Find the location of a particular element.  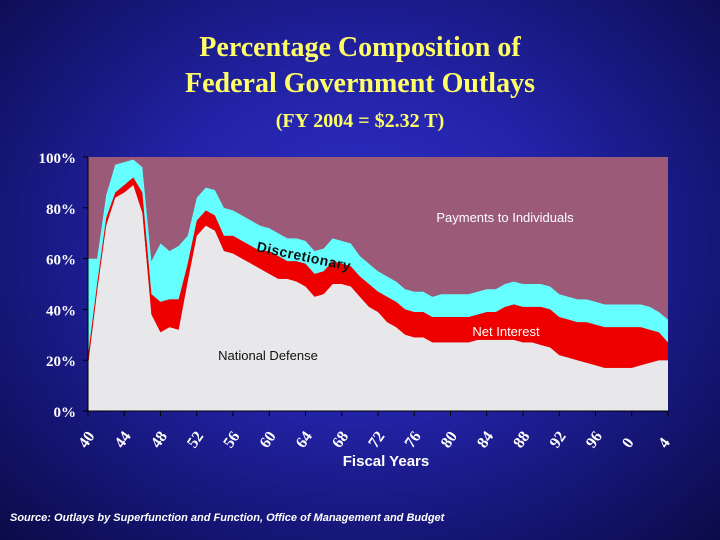

annotation-payments-to-individuals: Payments to Individuals is located at coordinates (505, 217).